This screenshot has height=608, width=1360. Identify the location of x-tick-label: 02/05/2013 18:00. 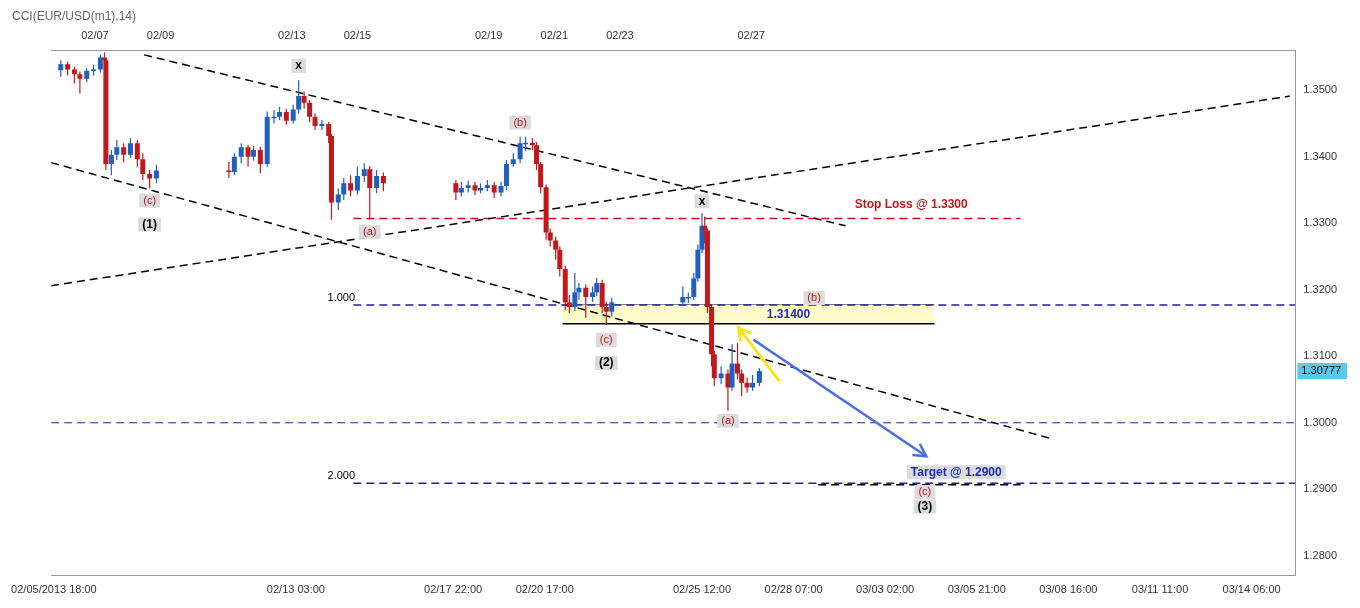
(54, 589).